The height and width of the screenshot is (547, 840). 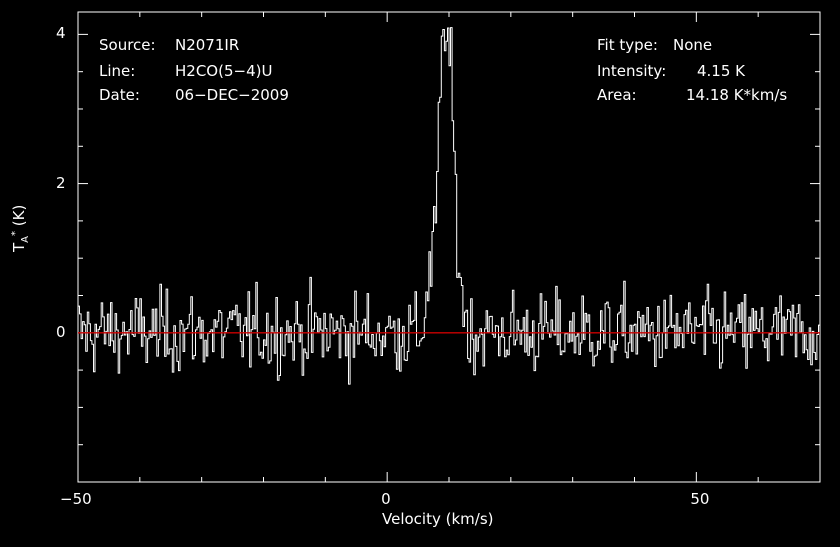 What do you see at coordinates (20, 228) in the screenshot?
I see `y-axis-title: TA* (K)` at bounding box center [20, 228].